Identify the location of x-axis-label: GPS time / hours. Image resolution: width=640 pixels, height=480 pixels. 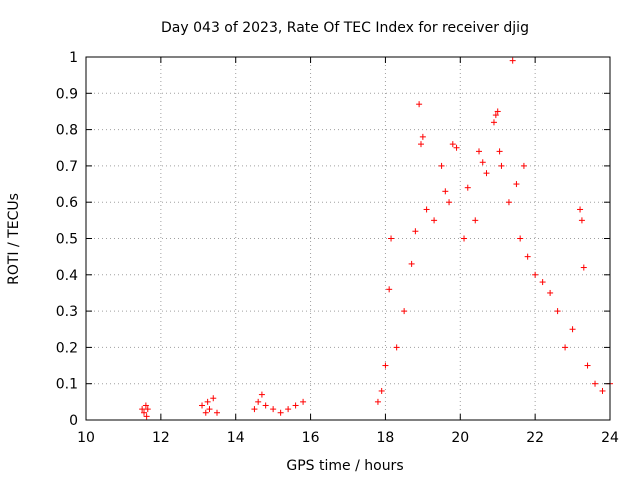
(344, 466).